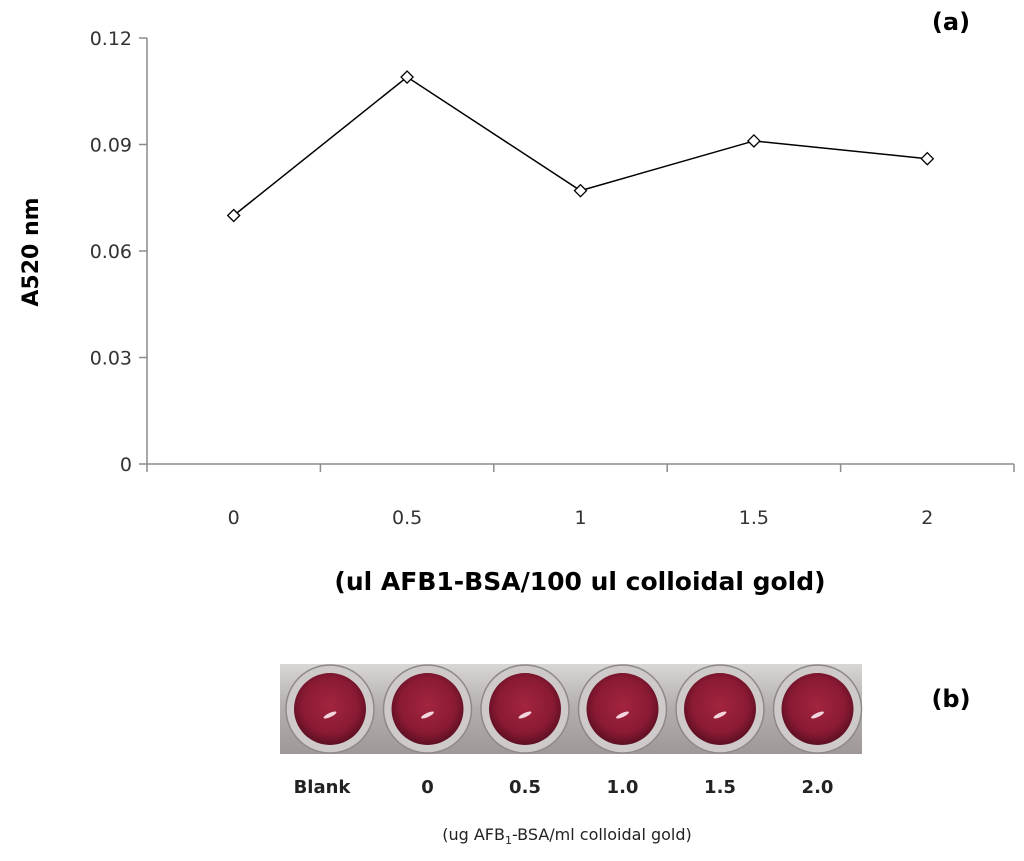 The height and width of the screenshot is (861, 1024). Describe the element at coordinates (720, 787) in the screenshot. I see `well-label: 1.5` at that location.